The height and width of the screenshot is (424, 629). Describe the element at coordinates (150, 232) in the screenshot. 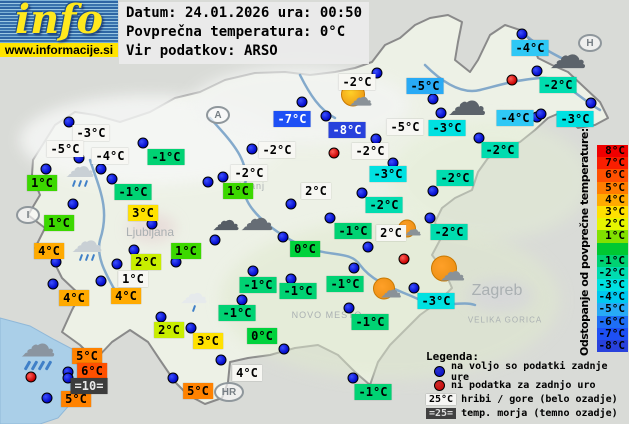

I see `city-label: Ljubljana` at that location.